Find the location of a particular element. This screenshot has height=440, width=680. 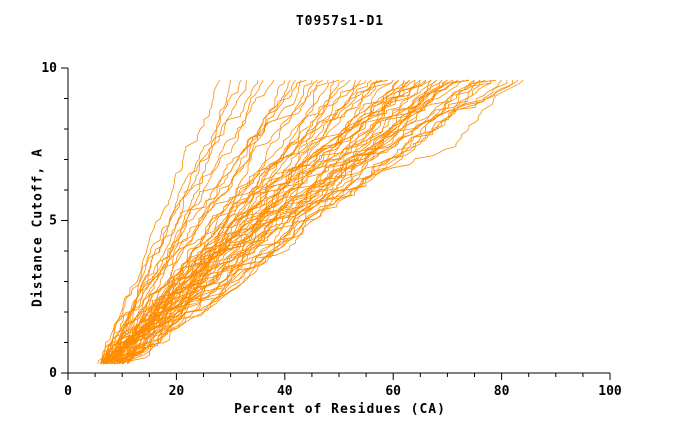

svg-text: 100 is located at coordinates (610, 391).